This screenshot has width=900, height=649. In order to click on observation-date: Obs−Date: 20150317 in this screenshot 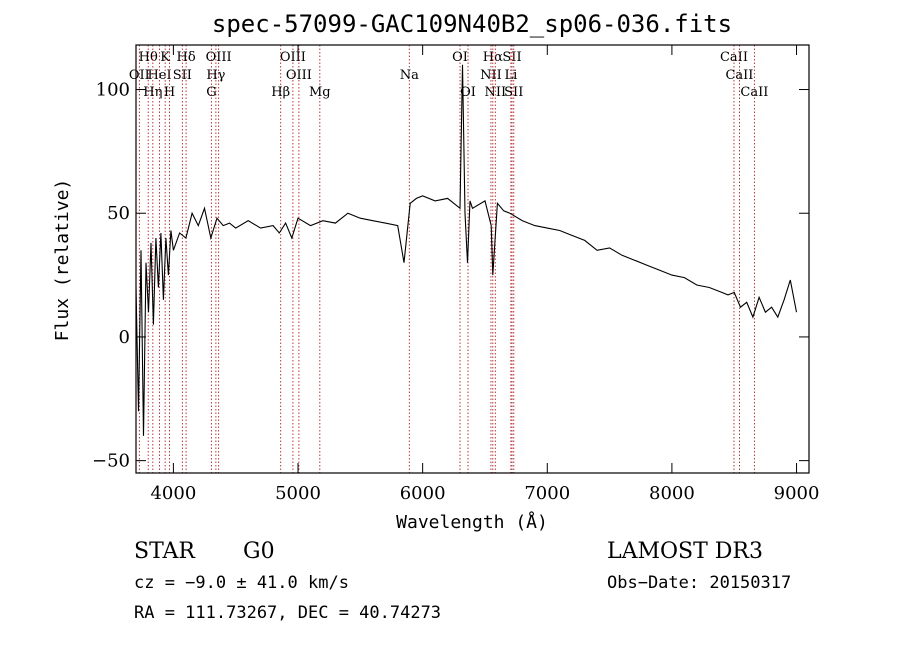, I will do `click(699, 583)`.